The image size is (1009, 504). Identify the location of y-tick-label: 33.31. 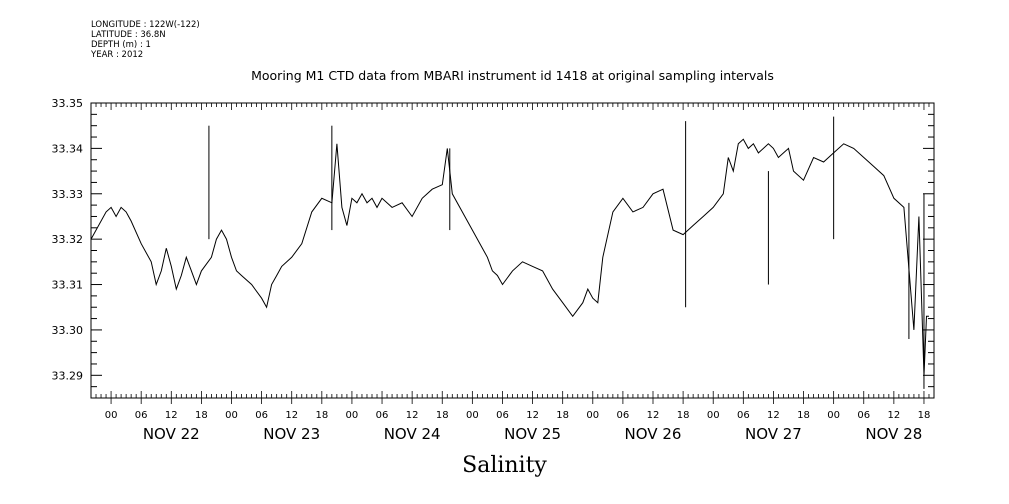
(68, 285).